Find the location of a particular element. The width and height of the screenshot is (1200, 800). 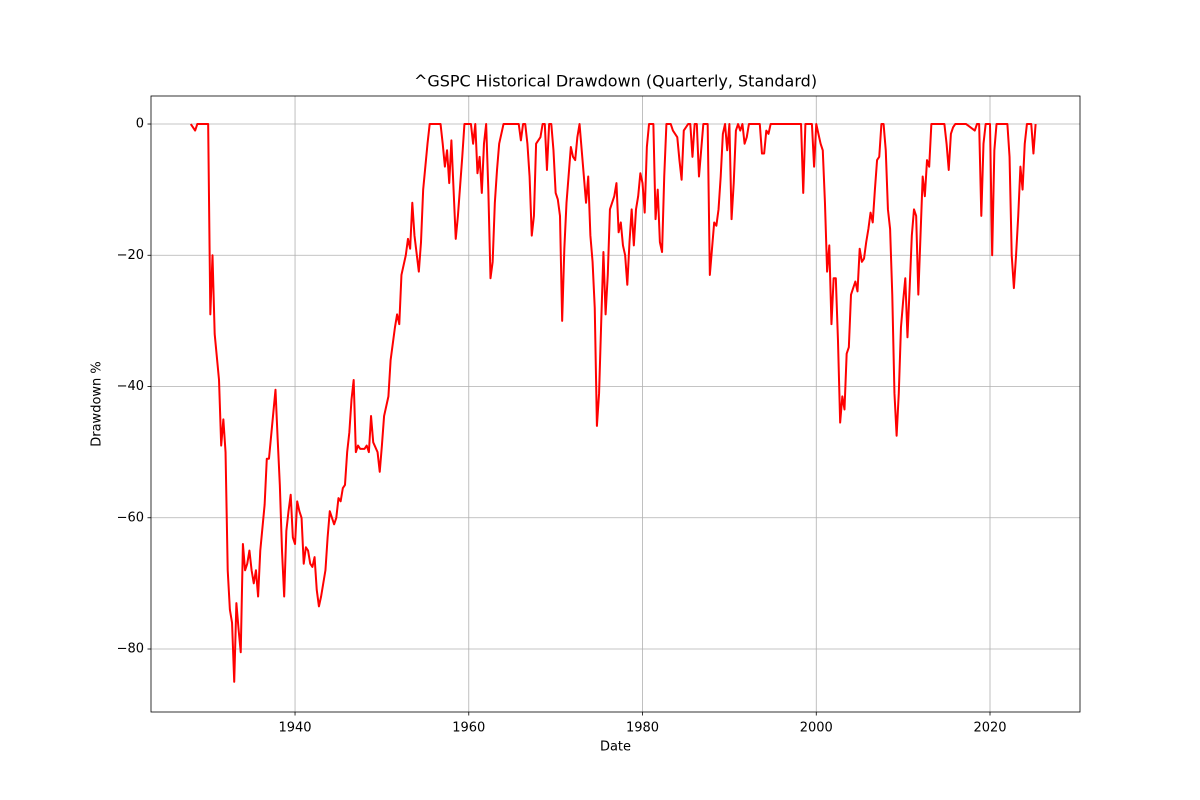

y-tick-label: −20 is located at coordinates (130, 255).